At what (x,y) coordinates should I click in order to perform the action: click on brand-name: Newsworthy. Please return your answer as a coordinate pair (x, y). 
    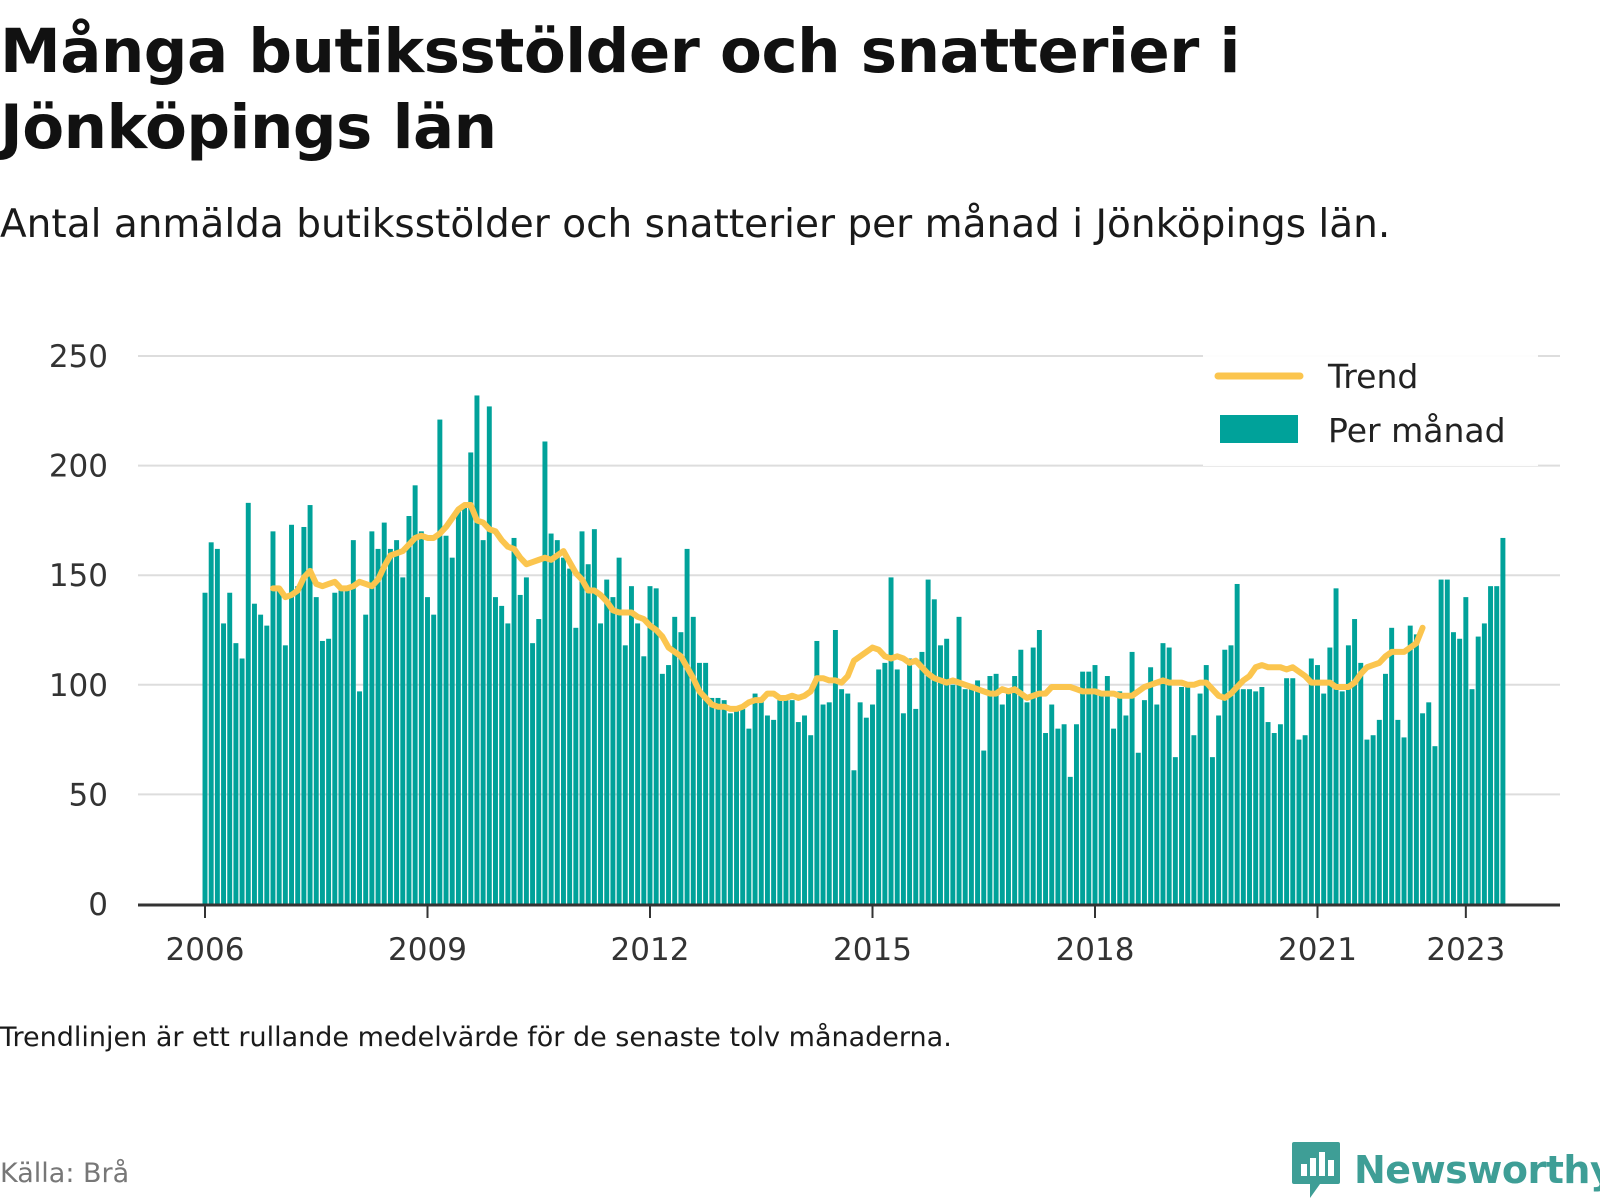
    Looking at the image, I should click on (1477, 1170).